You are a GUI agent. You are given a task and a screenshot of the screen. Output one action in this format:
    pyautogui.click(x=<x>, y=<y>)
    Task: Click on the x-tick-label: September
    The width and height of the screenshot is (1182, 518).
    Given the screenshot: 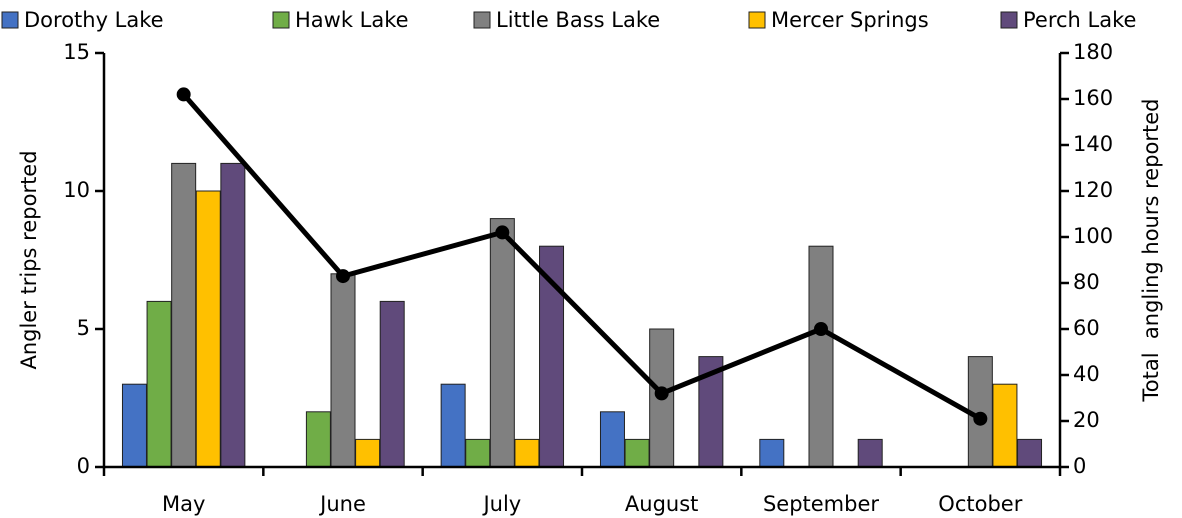 What is the action you would take?
    pyautogui.click(x=821, y=504)
    